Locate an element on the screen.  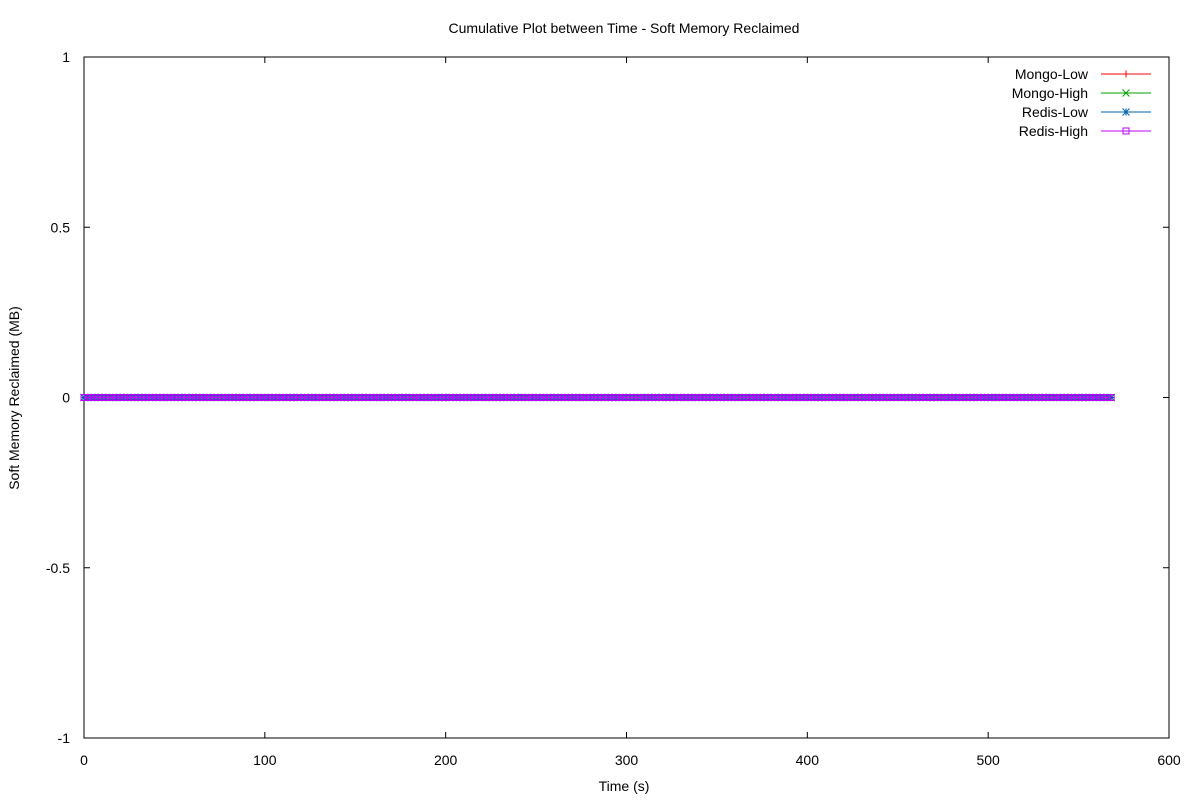
x-tick-label: 200 is located at coordinates (446, 760).